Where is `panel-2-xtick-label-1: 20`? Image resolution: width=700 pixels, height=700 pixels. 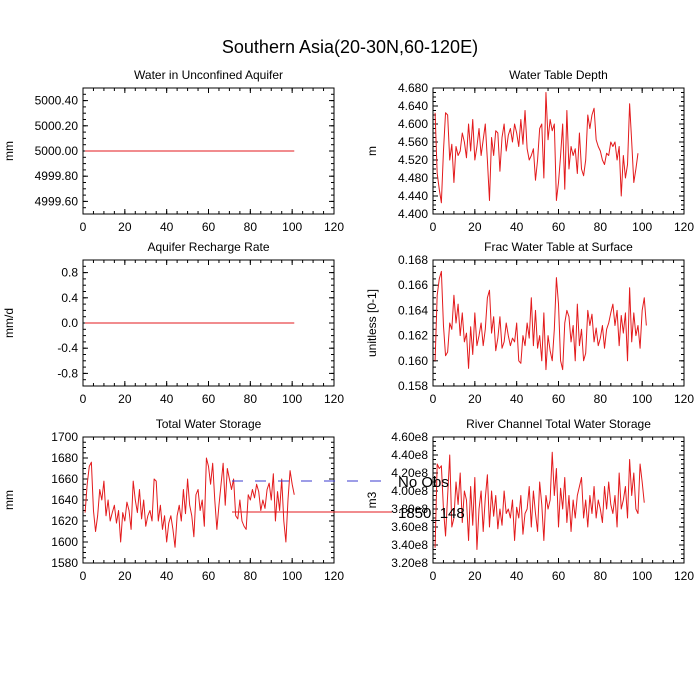 panel-2-xtick-label-1: 20 is located at coordinates (125, 399).